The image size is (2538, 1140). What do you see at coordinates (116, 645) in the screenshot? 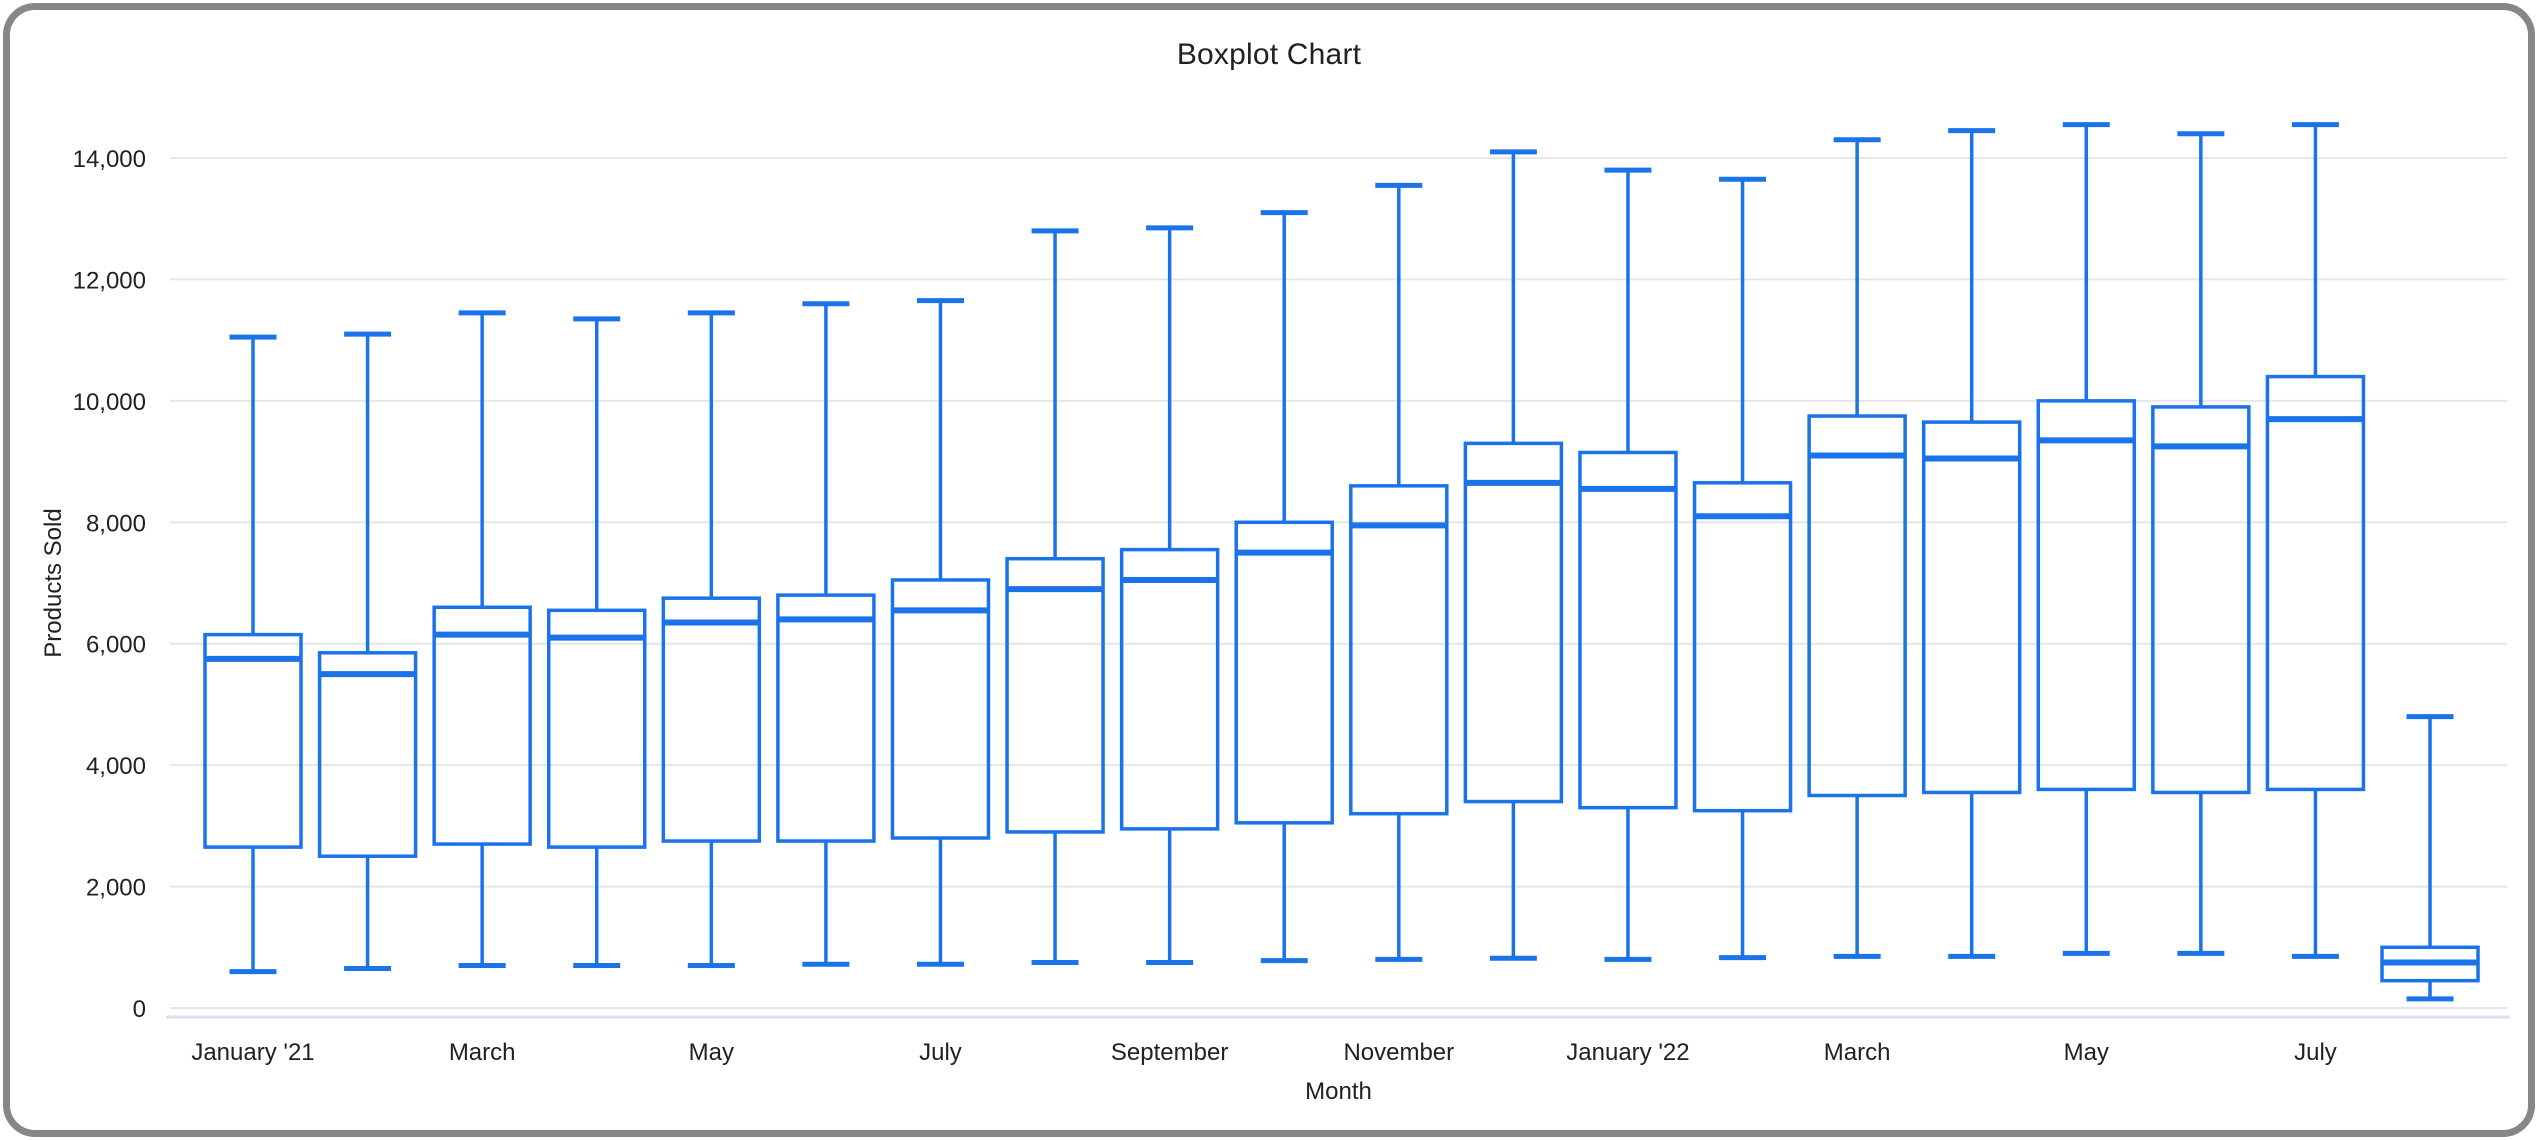
I see `y-tick-label: 6,000` at bounding box center [116, 645].